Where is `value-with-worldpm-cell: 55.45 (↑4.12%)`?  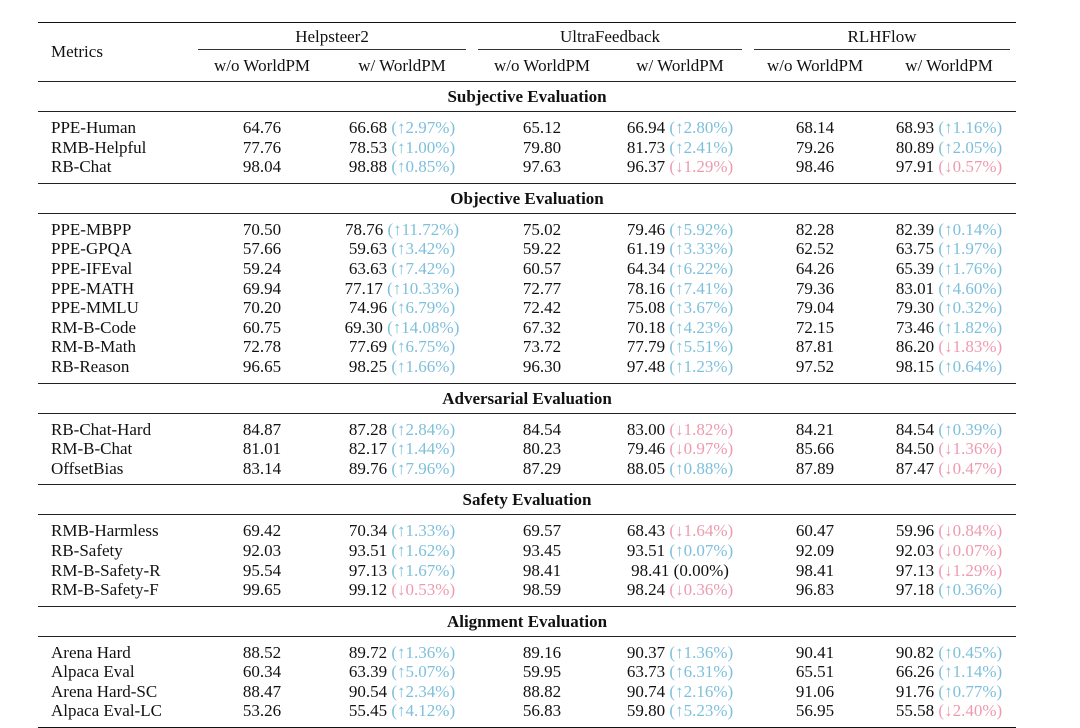
value-with-worldpm-cell: 55.45 (↑4.12%) is located at coordinates (402, 714).